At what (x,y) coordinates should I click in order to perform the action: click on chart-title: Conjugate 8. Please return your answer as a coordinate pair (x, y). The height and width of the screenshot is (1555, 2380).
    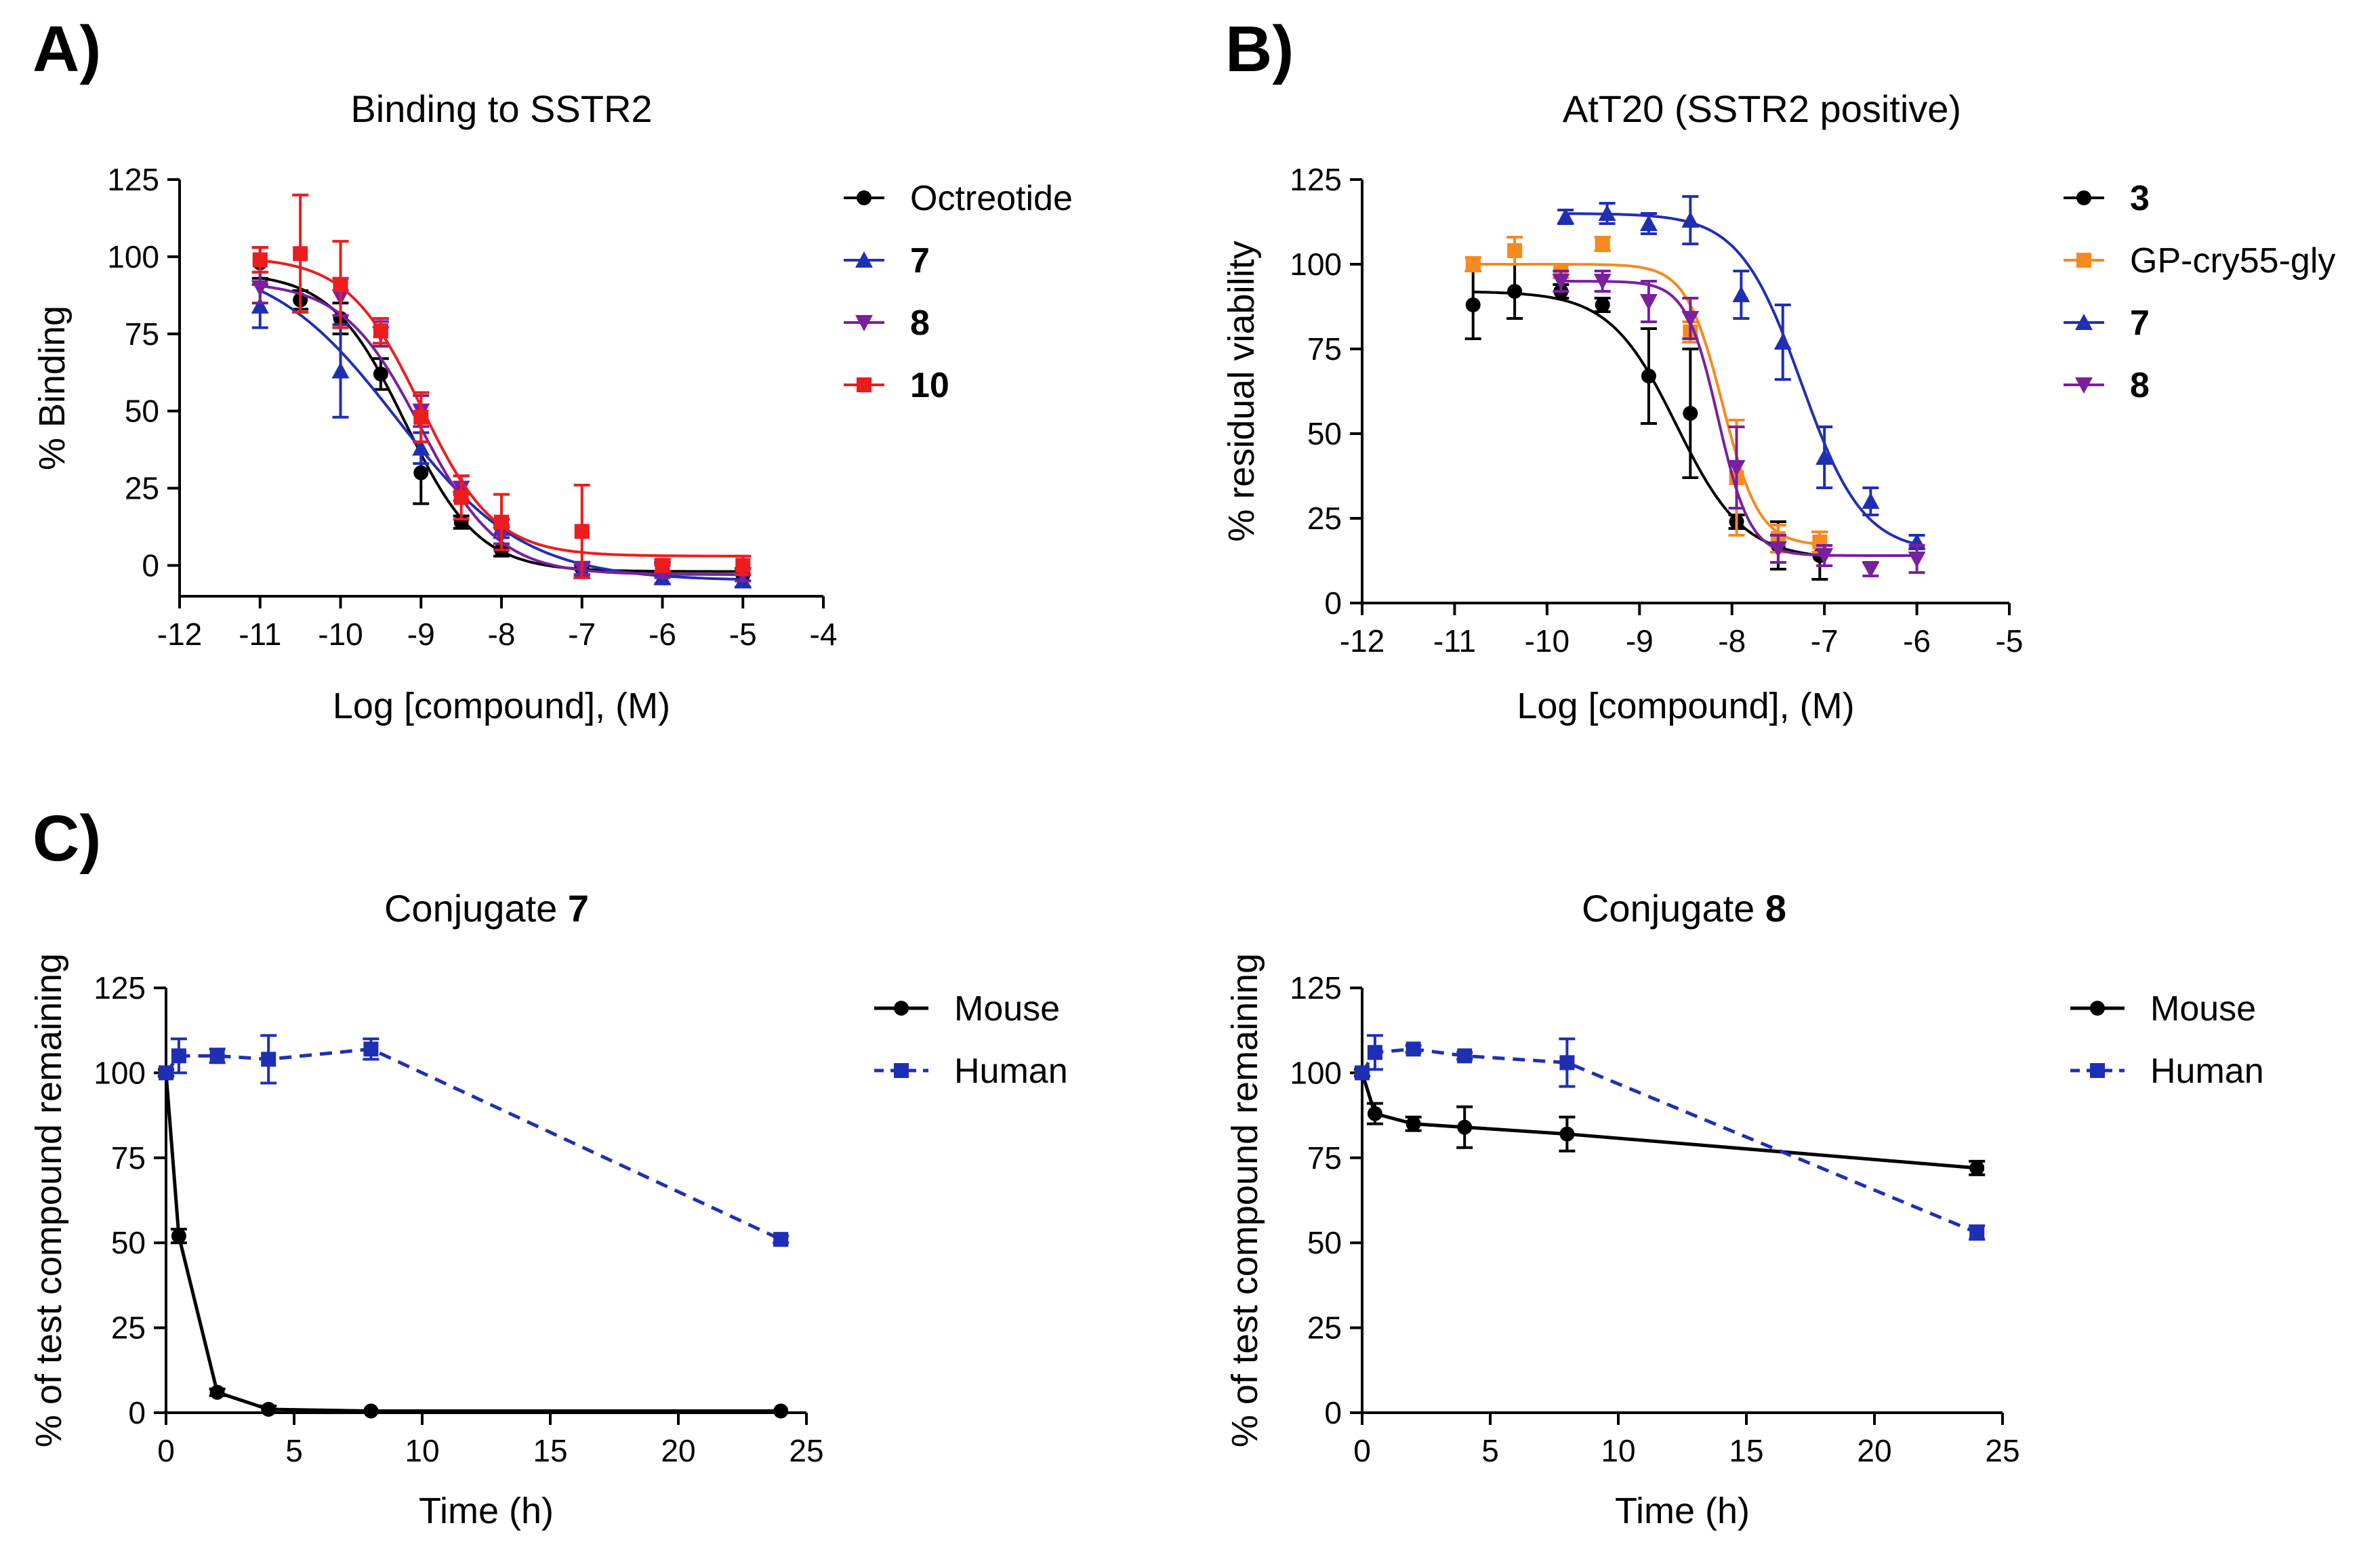
    Looking at the image, I should click on (1684, 908).